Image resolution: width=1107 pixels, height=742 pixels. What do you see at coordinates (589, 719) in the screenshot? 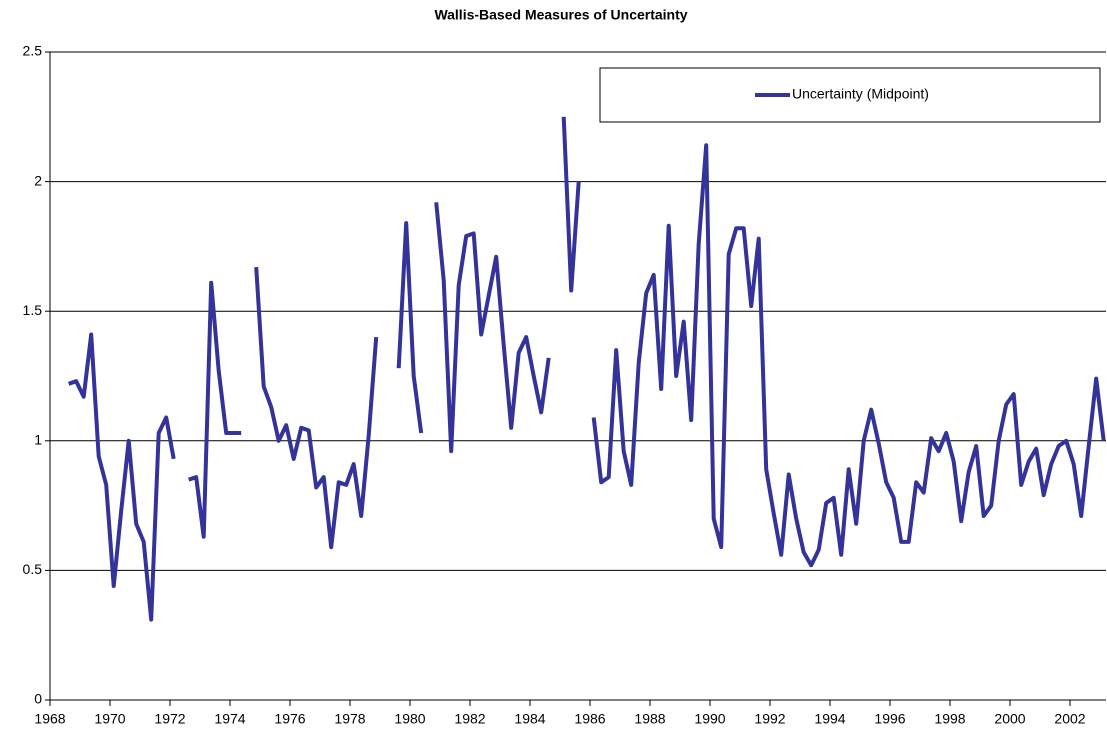
I see `x-tick-label: 1986` at bounding box center [589, 719].